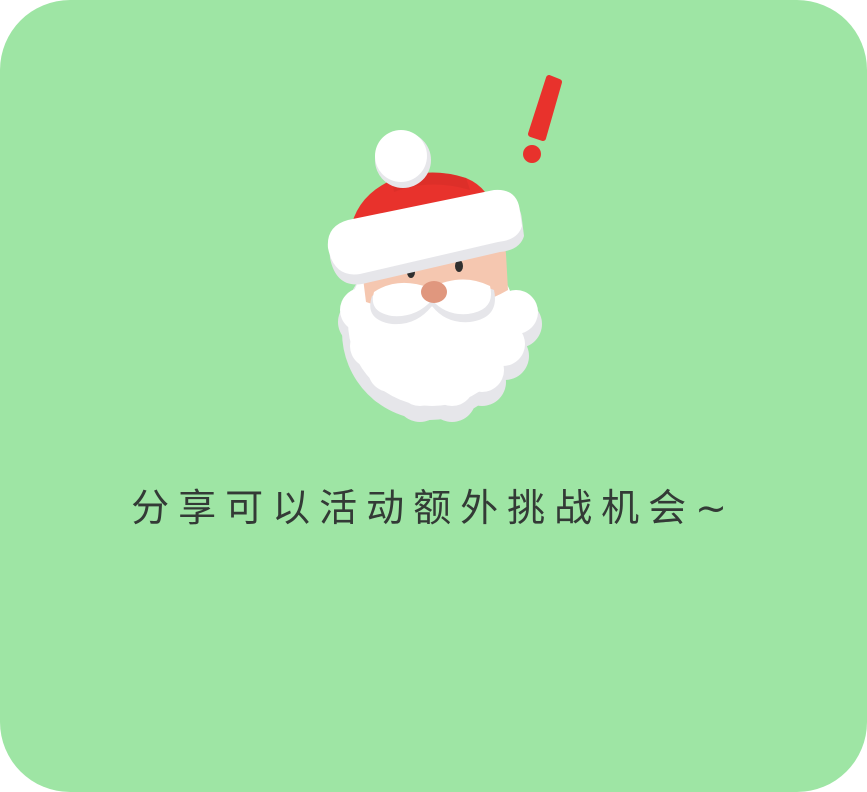 The image size is (867, 792). What do you see at coordinates (542, 119) in the screenshot?
I see `exclamation-icon` at bounding box center [542, 119].